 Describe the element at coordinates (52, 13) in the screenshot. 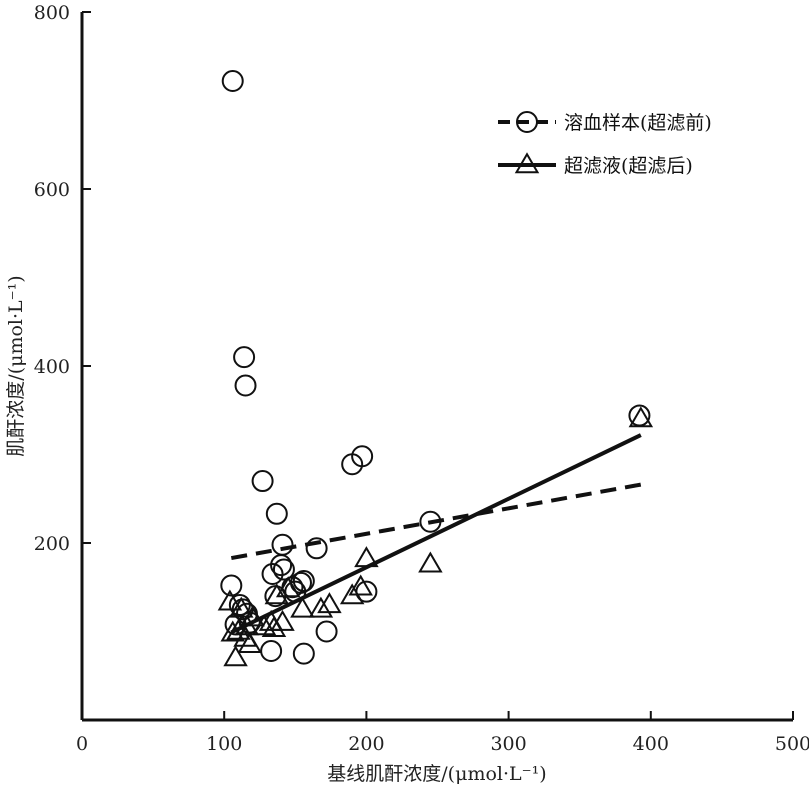

I see `y-tick-label: 800` at that location.